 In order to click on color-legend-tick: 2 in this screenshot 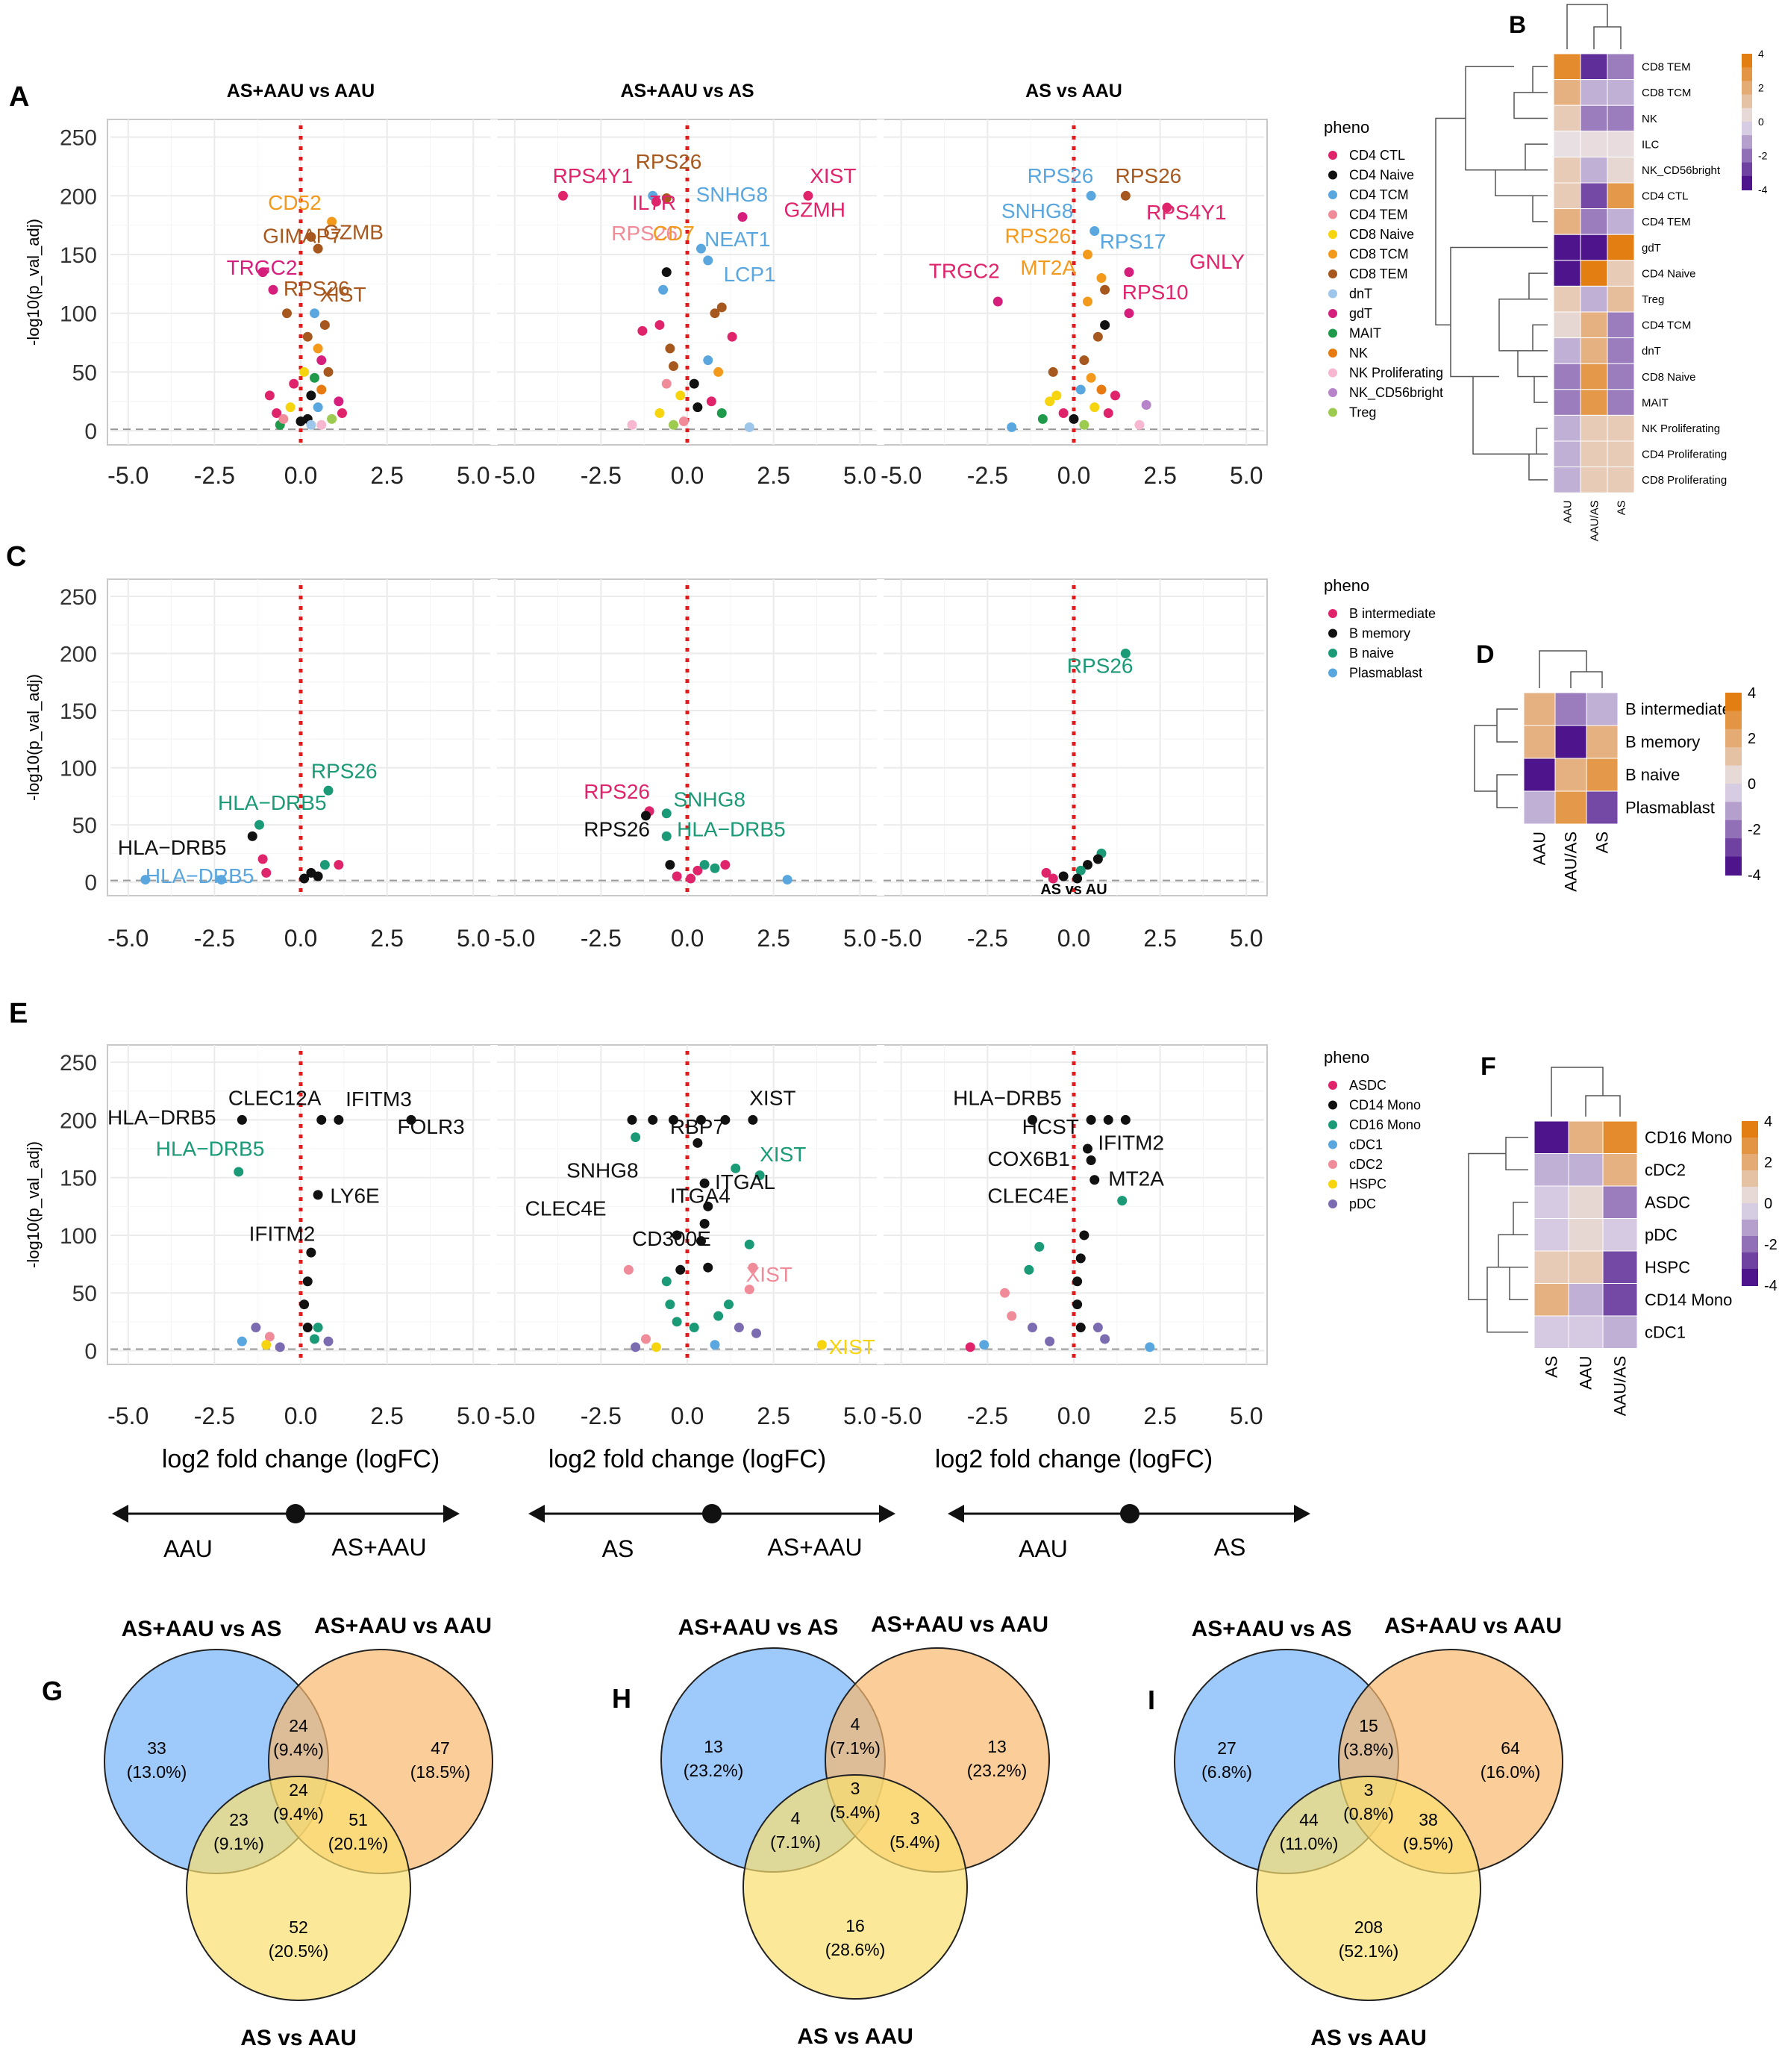, I will do `click(1768, 1163)`.